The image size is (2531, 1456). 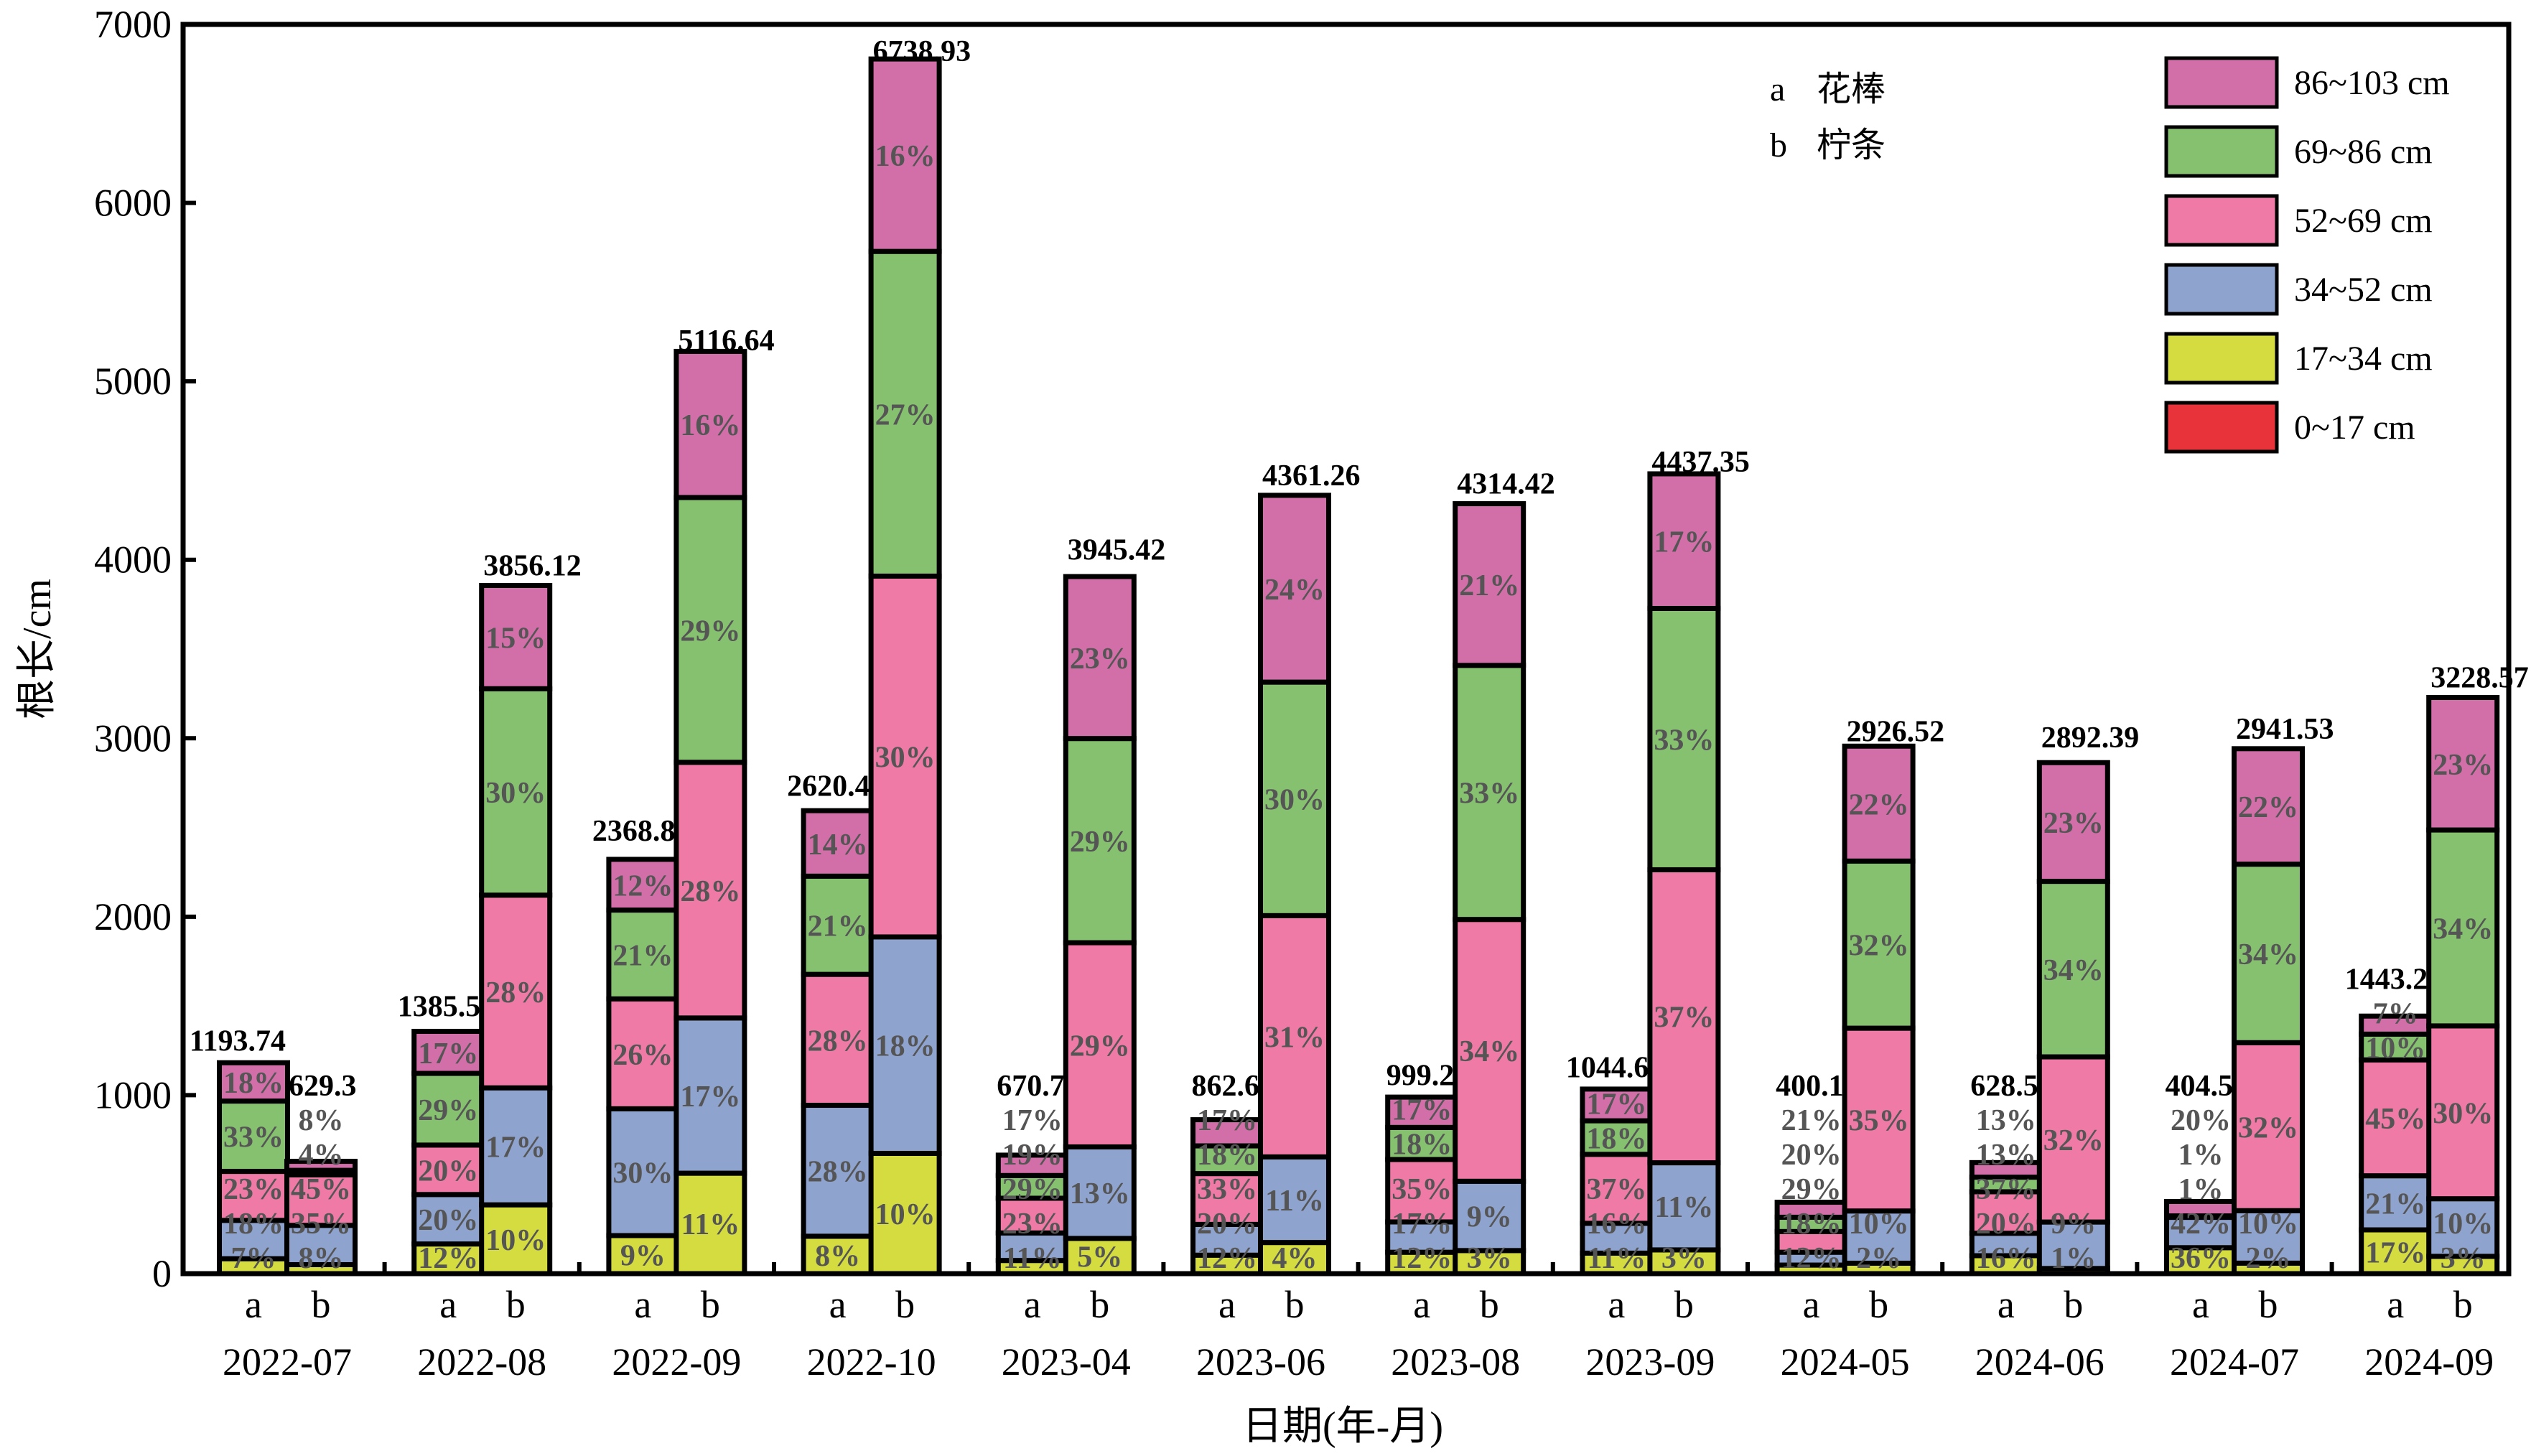 What do you see at coordinates (323, 1086) in the screenshot?
I see `total-label: 629.3` at bounding box center [323, 1086].